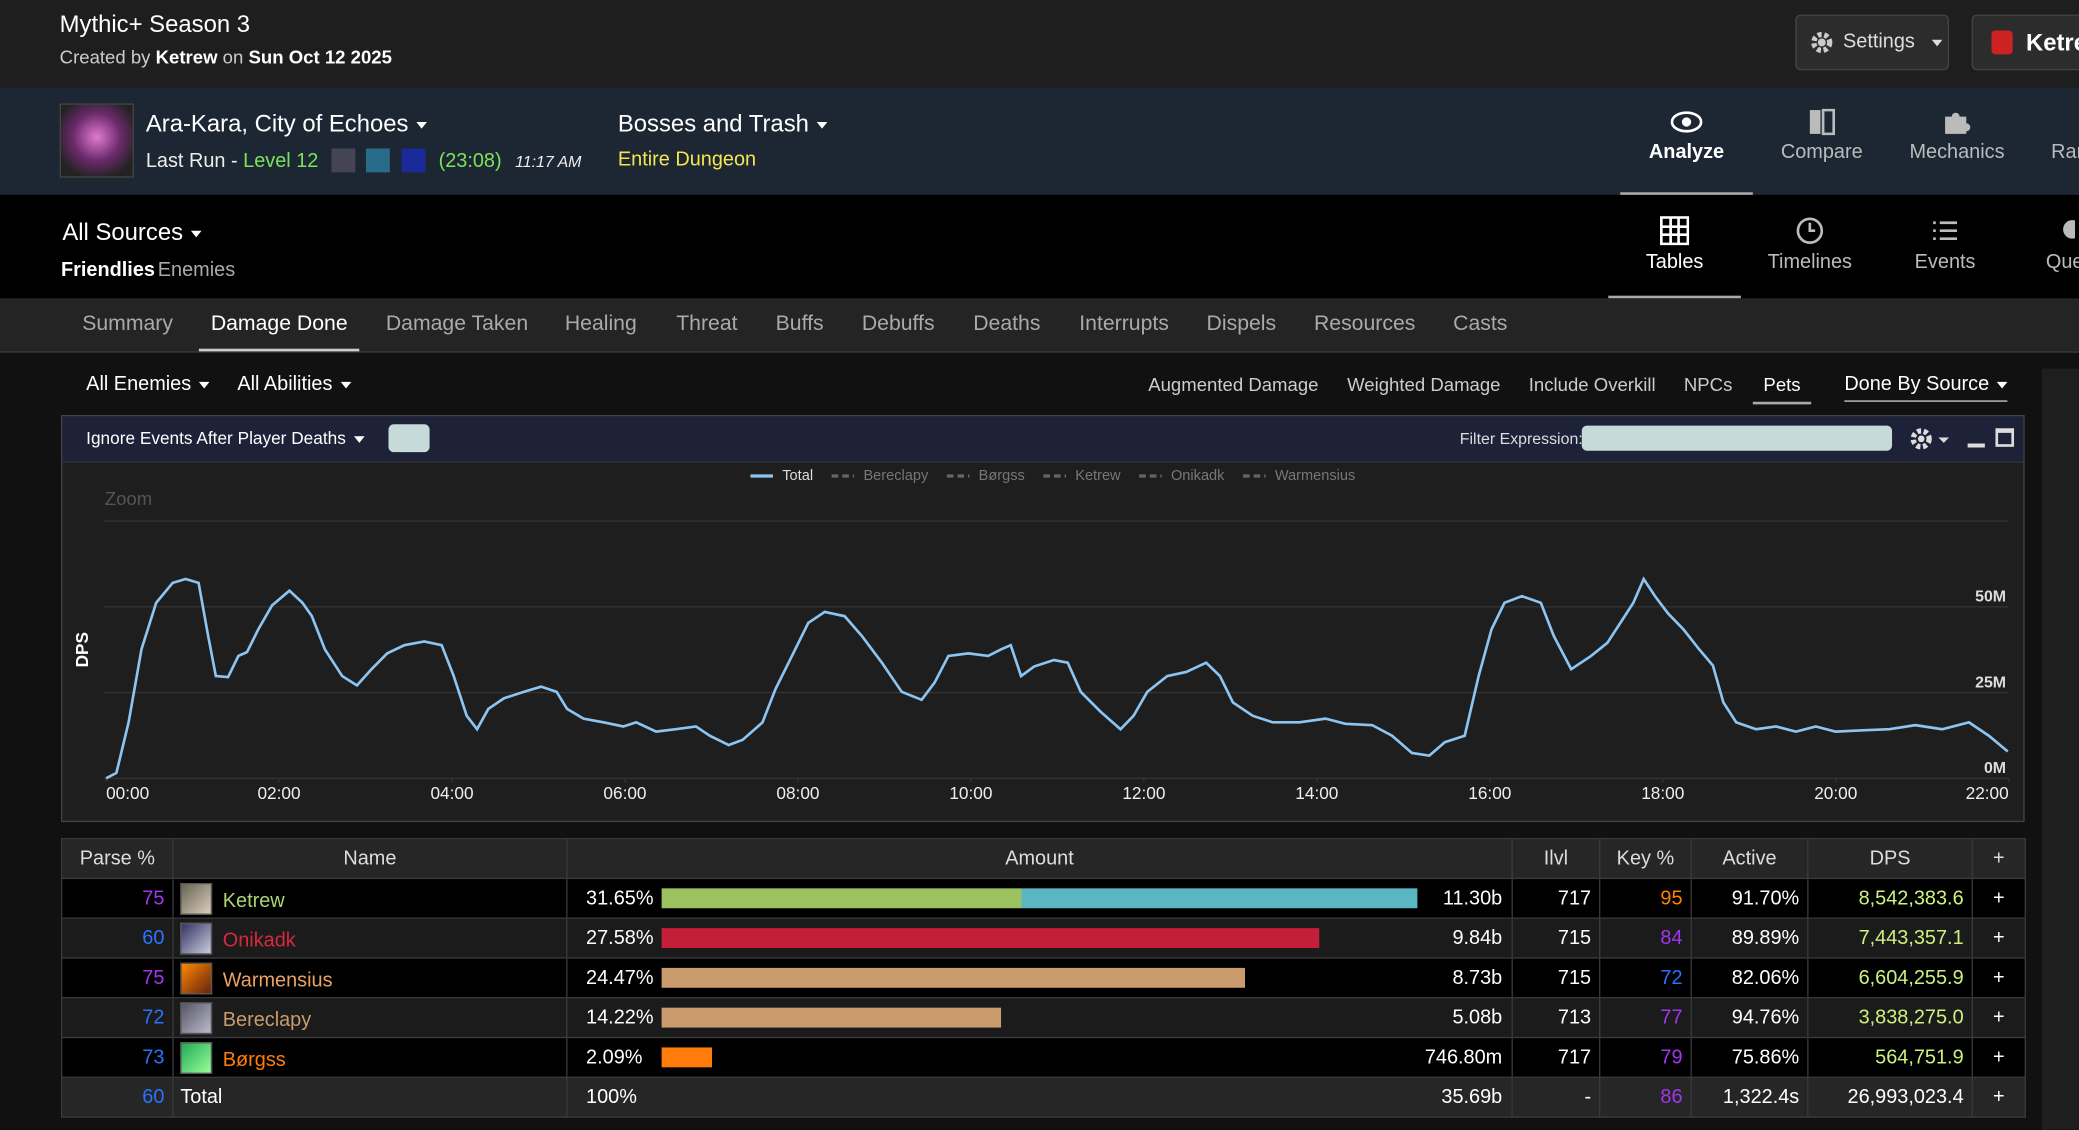 Image resolution: width=2079 pixels, height=1130 pixels. I want to click on amount: 8.73b, so click(1477, 978).